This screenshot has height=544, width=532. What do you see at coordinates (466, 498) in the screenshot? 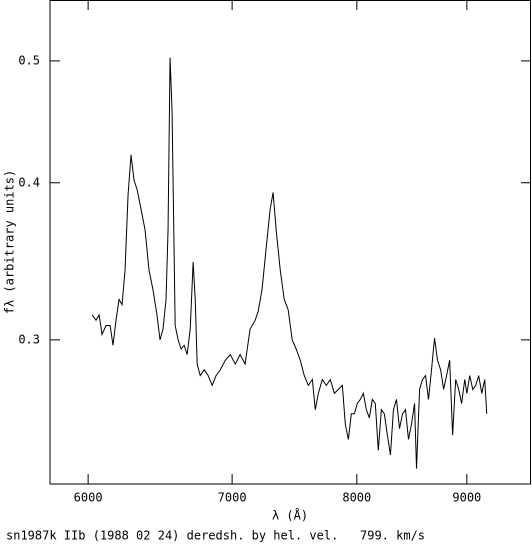
I see `x-tick-label: 9000` at bounding box center [466, 498].